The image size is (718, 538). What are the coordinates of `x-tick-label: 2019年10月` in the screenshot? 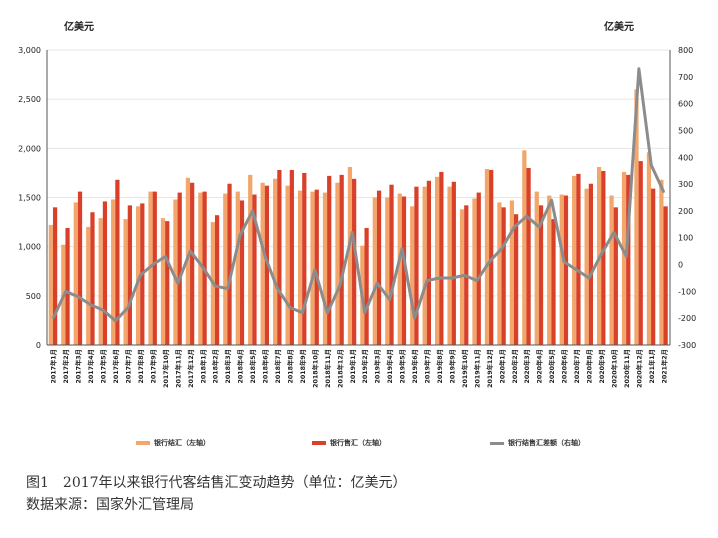 It's located at (464, 368).